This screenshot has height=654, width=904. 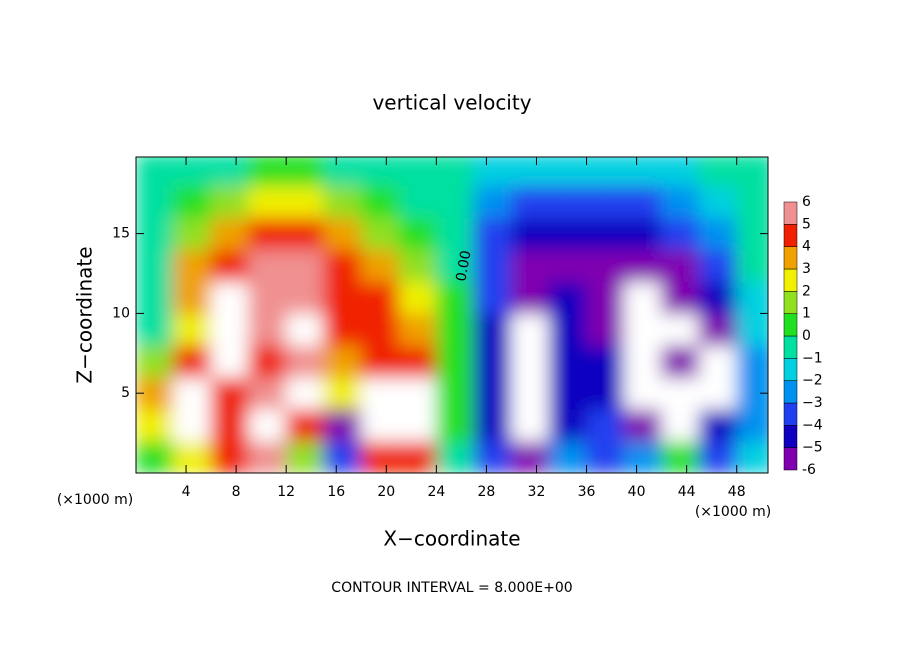 What do you see at coordinates (806, 291) in the screenshot?
I see `colorbar-label: 2` at bounding box center [806, 291].